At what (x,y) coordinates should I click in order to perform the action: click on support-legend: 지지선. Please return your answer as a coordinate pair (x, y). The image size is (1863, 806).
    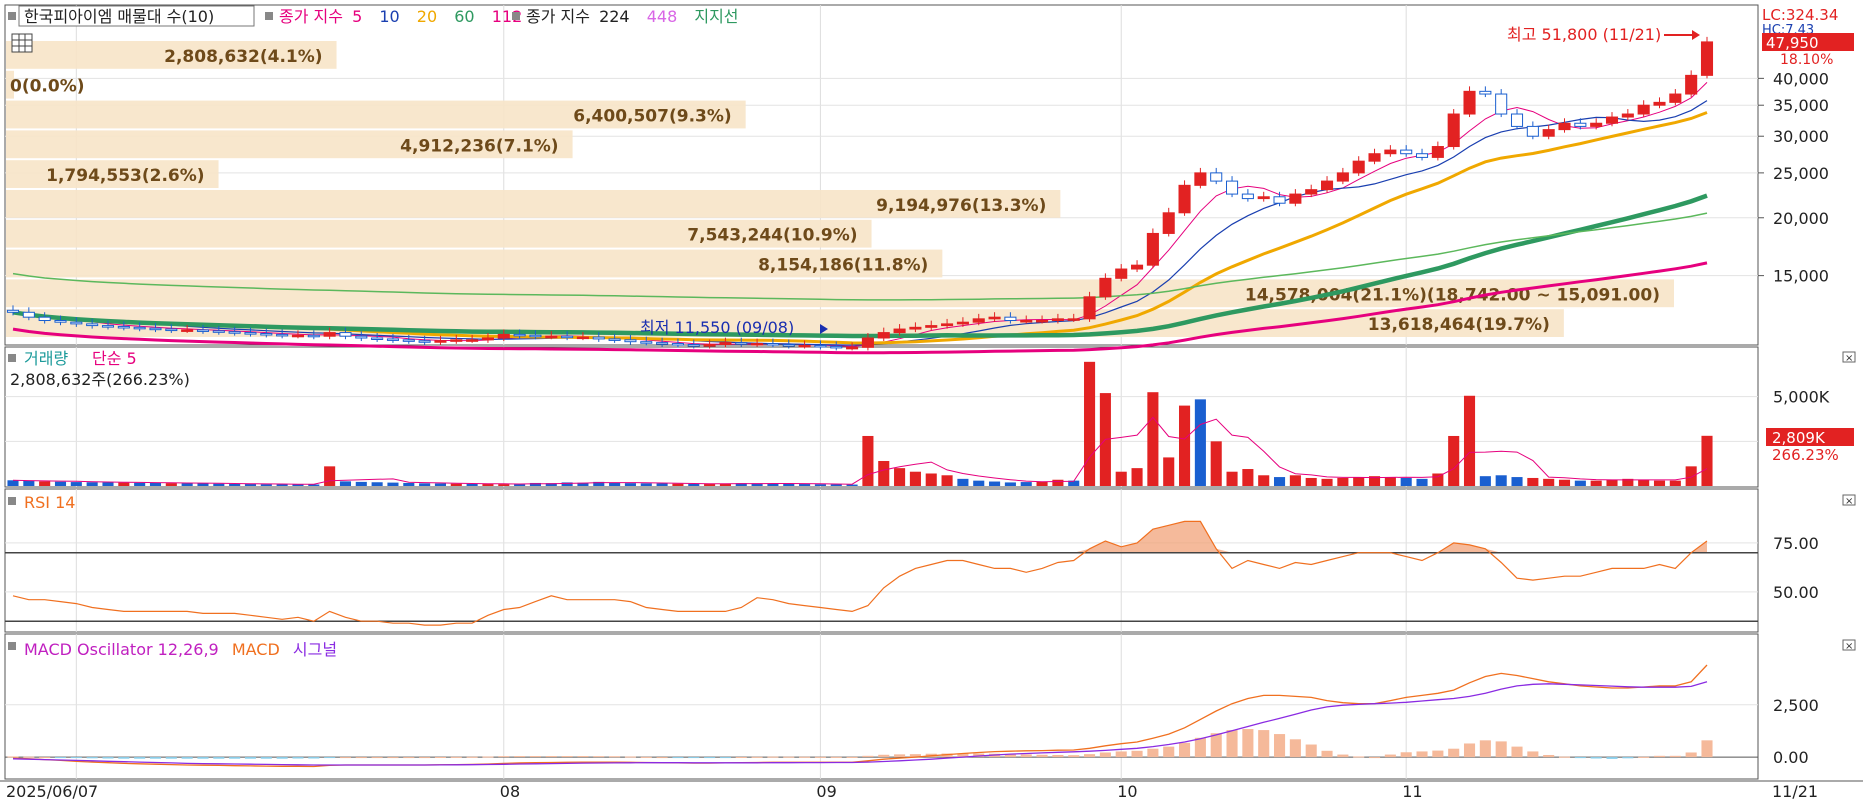
    Looking at the image, I should click on (716, 16).